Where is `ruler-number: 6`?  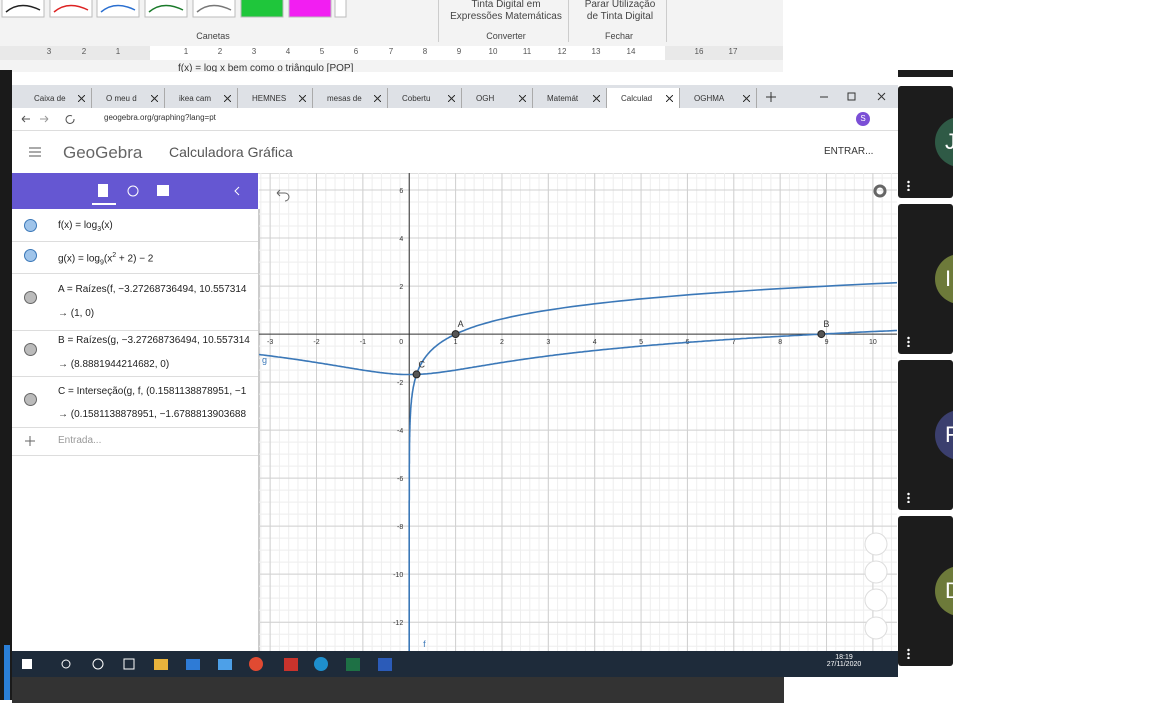
ruler-number: 6 is located at coordinates (356, 51).